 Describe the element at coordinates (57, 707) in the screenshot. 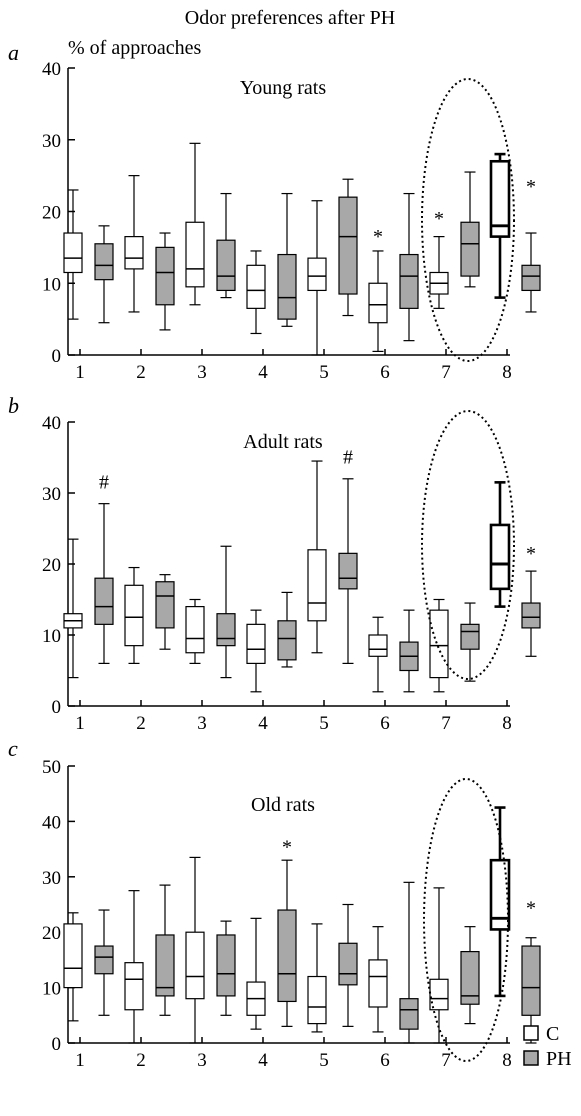

I see `y-tick-label: 0` at that location.